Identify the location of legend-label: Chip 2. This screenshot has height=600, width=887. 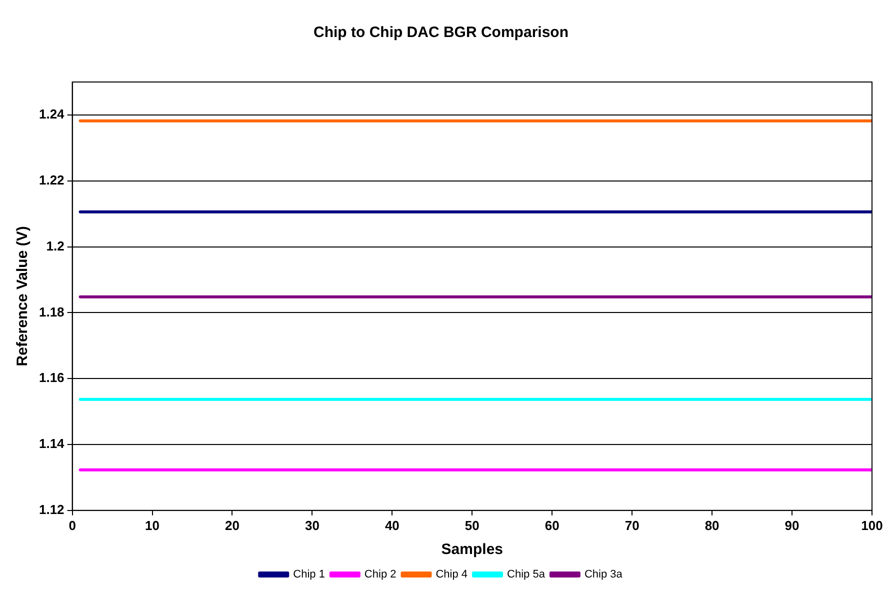
(380, 574).